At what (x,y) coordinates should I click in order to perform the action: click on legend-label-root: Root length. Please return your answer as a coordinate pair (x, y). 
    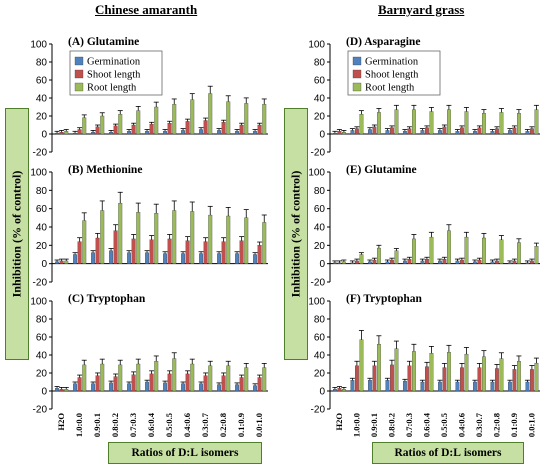
    Looking at the image, I should click on (112, 88).